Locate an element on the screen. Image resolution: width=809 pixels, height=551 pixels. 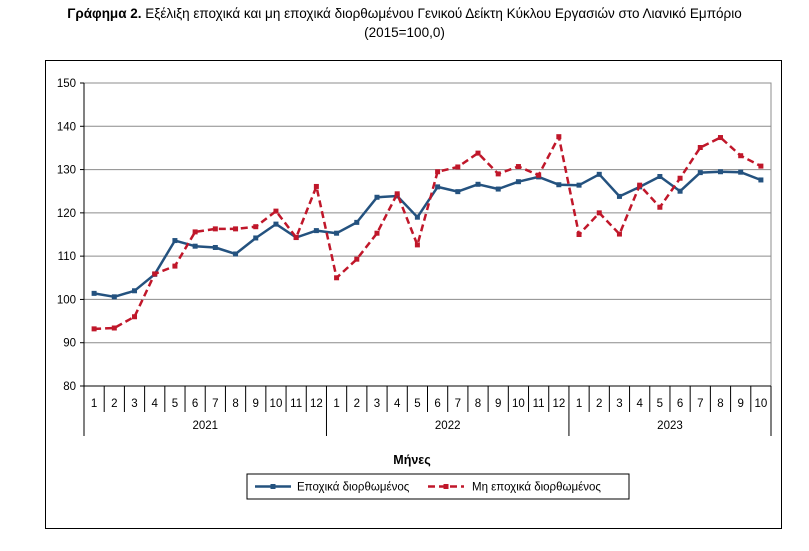
chart-title-bold: Γράφημα 2. is located at coordinates (104, 13).